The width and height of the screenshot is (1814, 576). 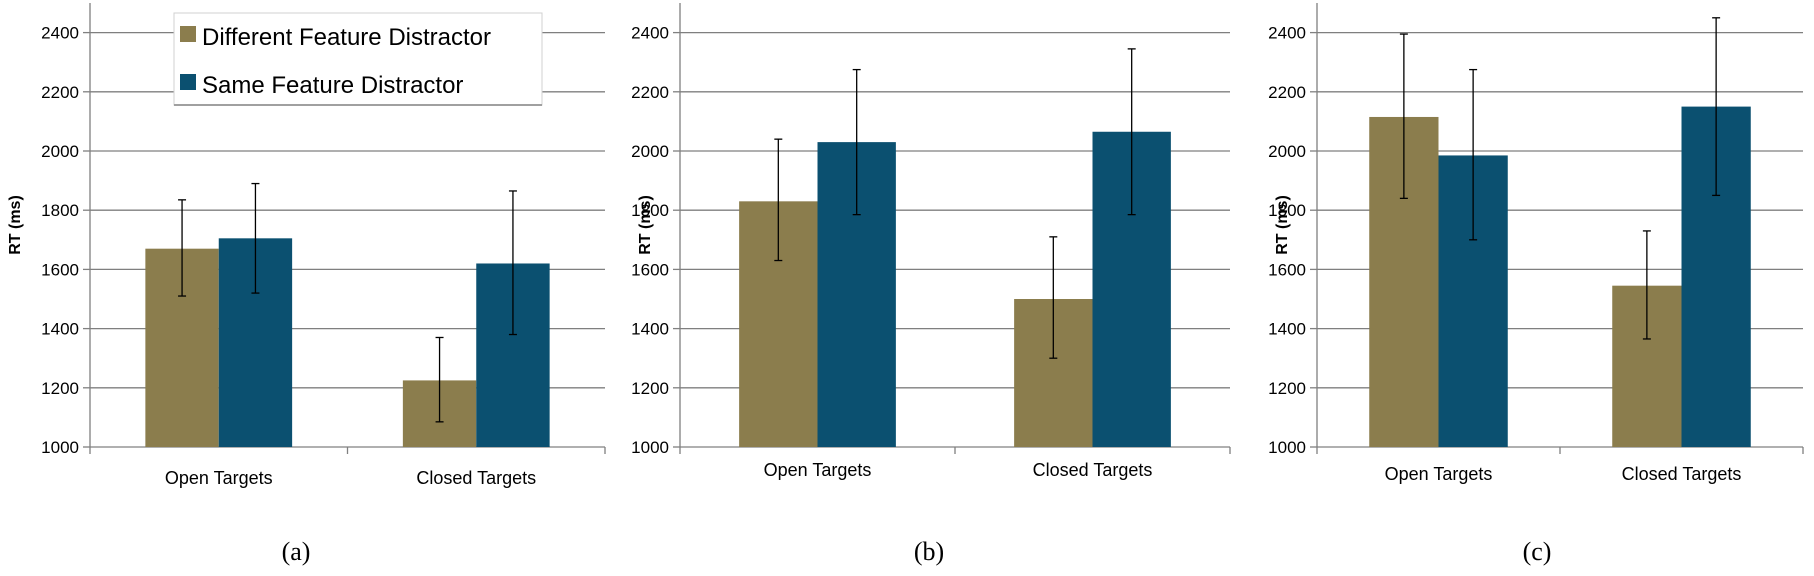 What do you see at coordinates (332, 85) in the screenshot?
I see `legend-label-same: Same Feature Distractor` at bounding box center [332, 85].